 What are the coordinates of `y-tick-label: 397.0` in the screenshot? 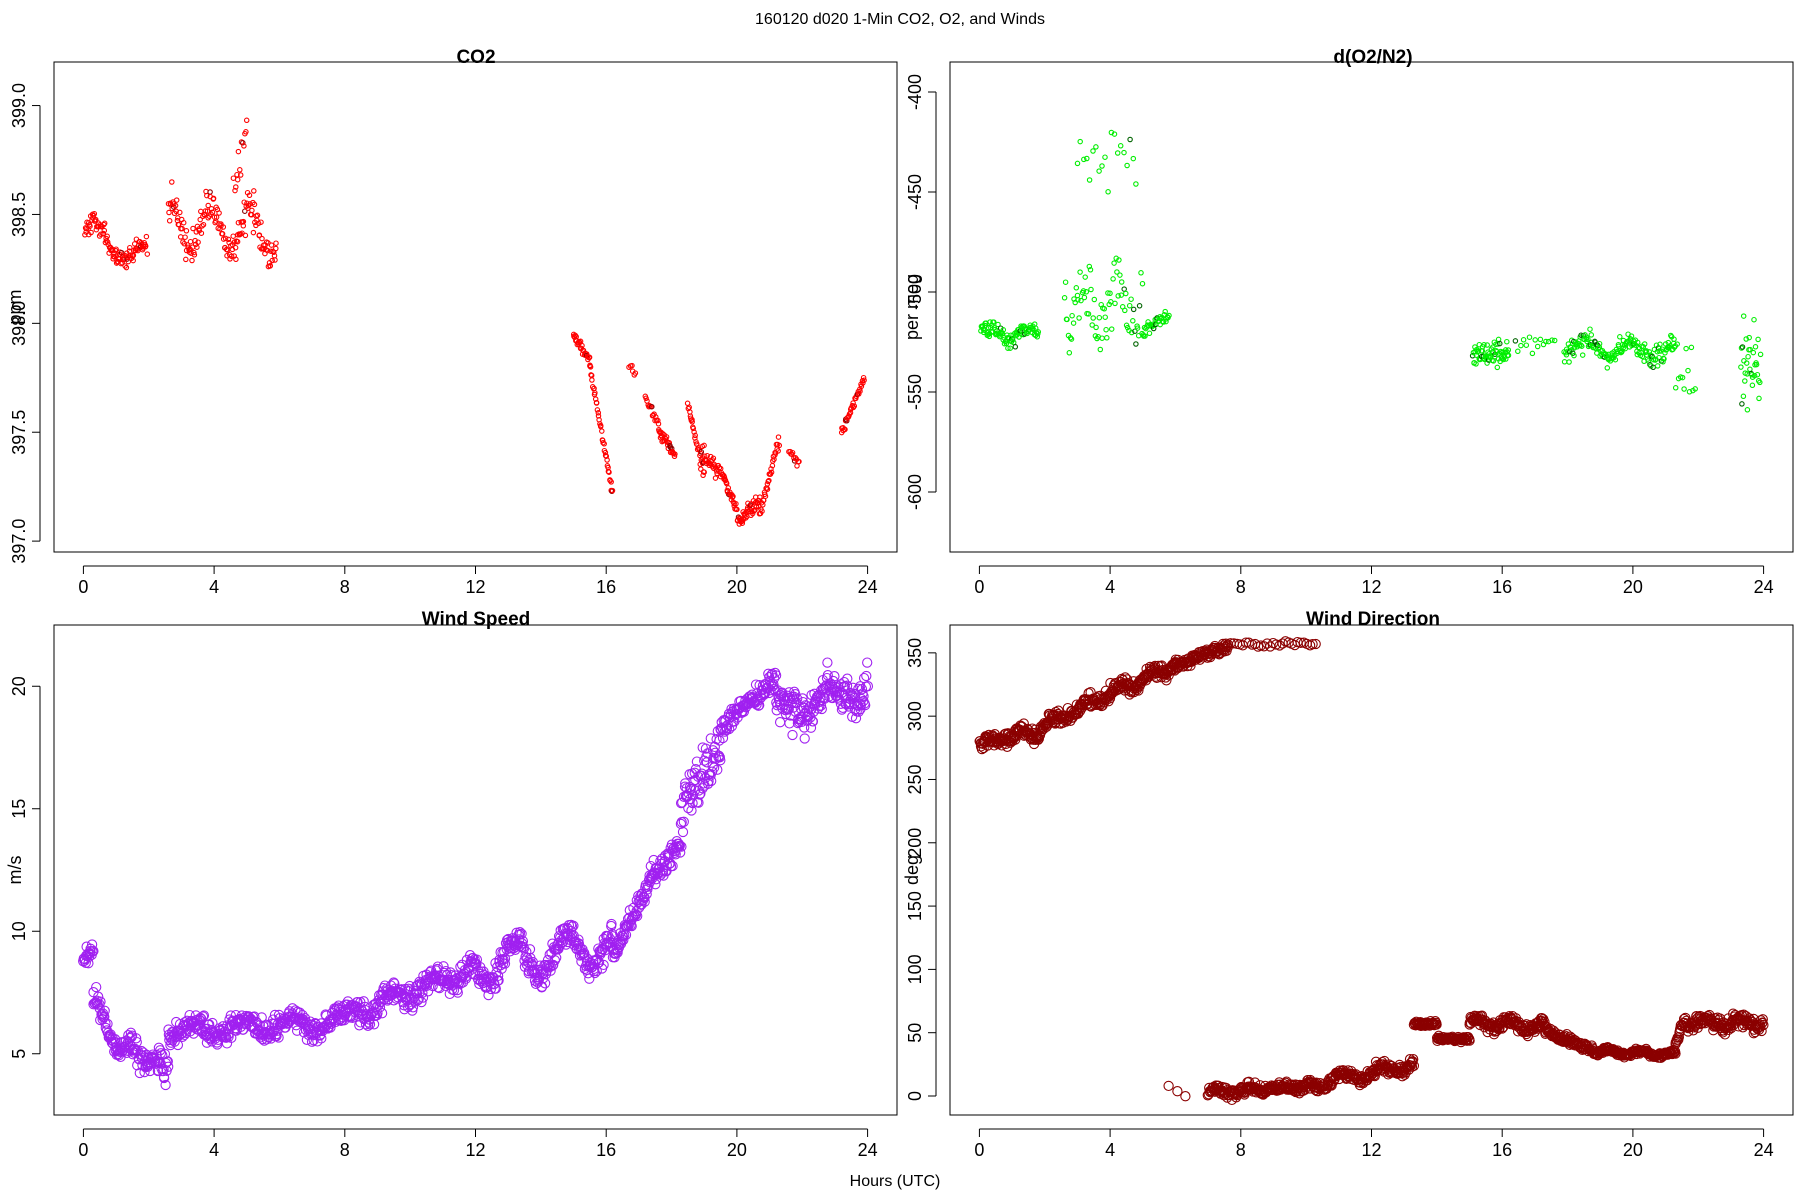 It's located at (19, 541).